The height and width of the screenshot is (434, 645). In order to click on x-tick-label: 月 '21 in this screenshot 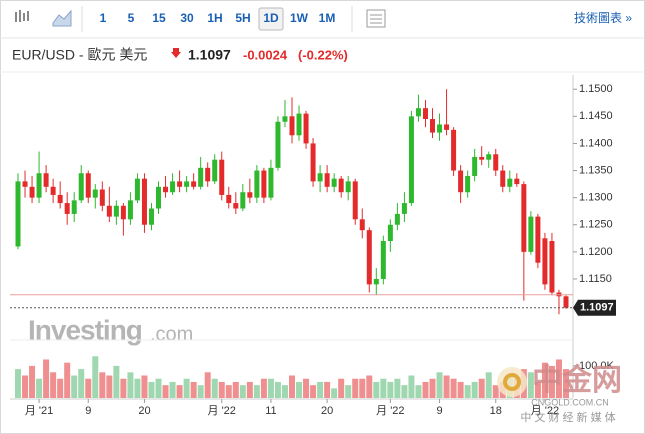, I will do `click(39, 411)`.